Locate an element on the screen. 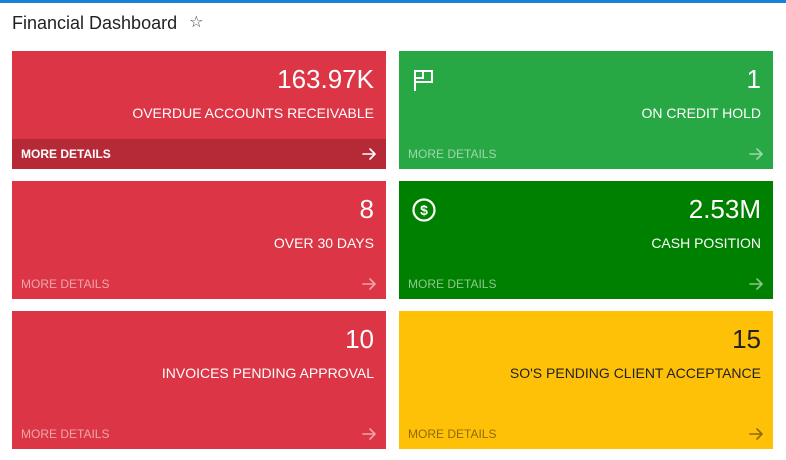 This screenshot has width=786, height=460. dollar-circle-icon: $ is located at coordinates (424, 210).